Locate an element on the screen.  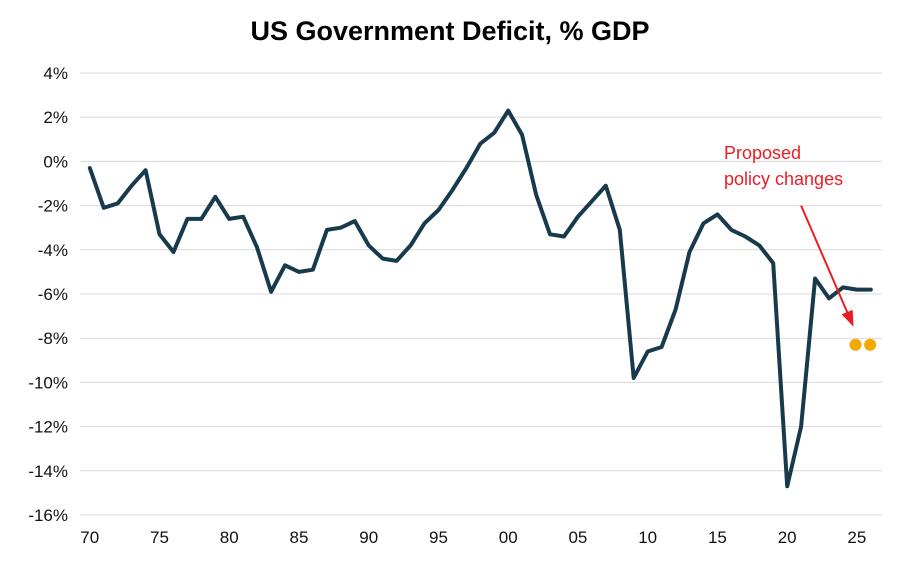
x-tick-label: 95 is located at coordinates (438, 537).